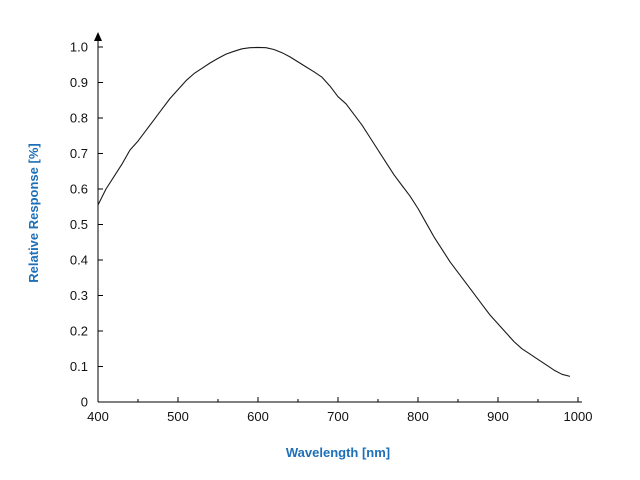 This screenshot has height=480, width=640. Describe the element at coordinates (418, 416) in the screenshot. I see `x-tick-label: 800` at that location.